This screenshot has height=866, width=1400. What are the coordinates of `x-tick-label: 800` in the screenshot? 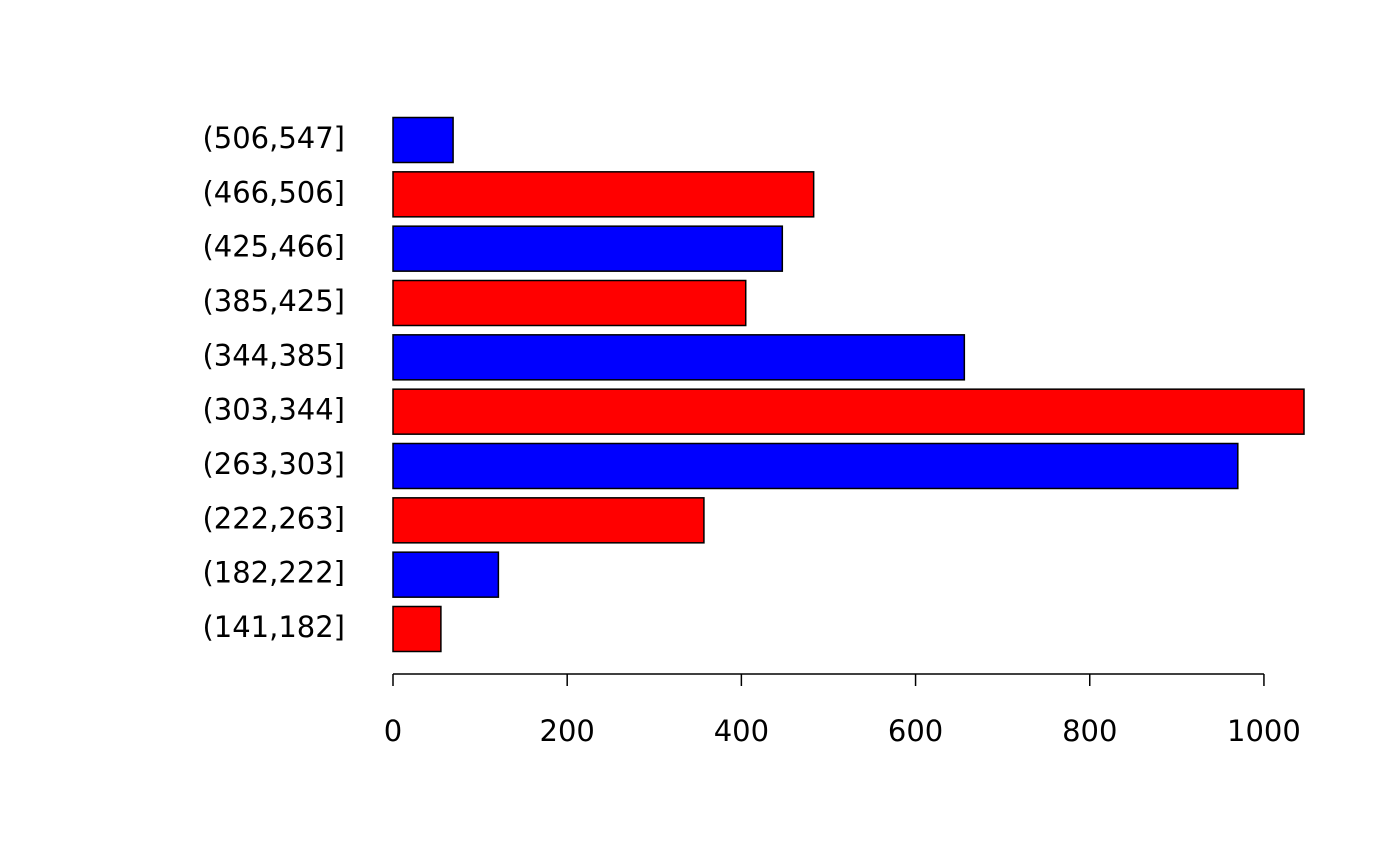 It's located at (1089, 731).